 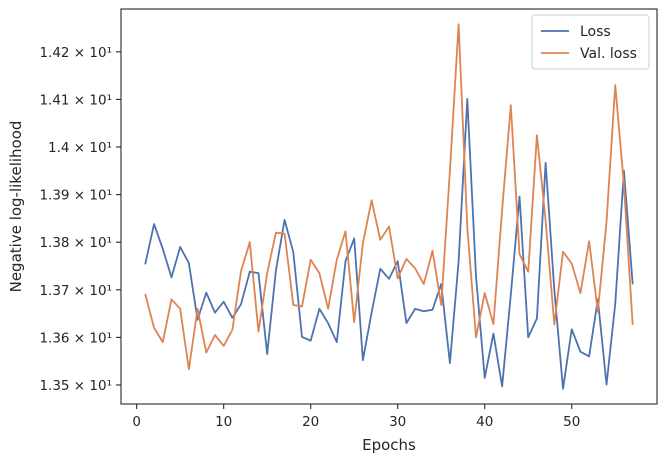 I want to click on y-tick-label: 1.41 × 10¹, so click(x=75, y=100).